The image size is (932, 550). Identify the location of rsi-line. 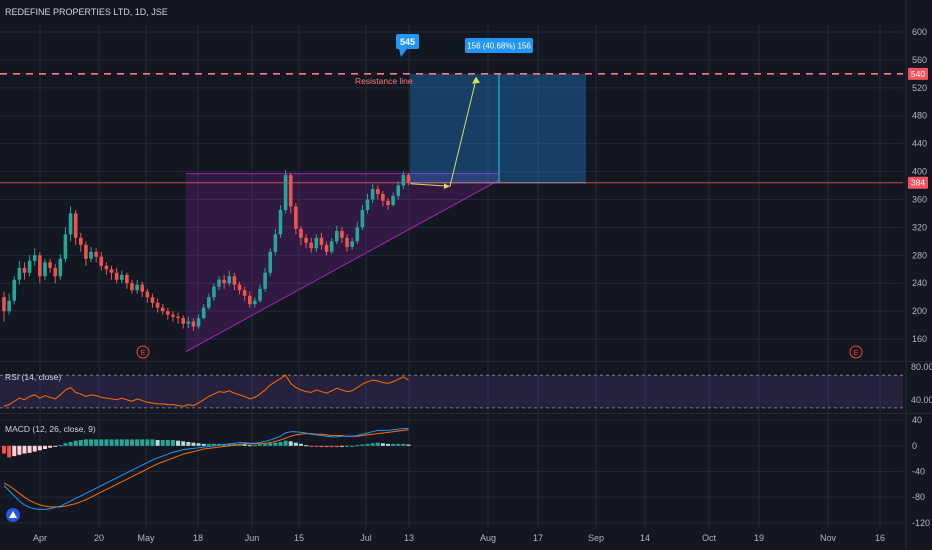
(206, 390).